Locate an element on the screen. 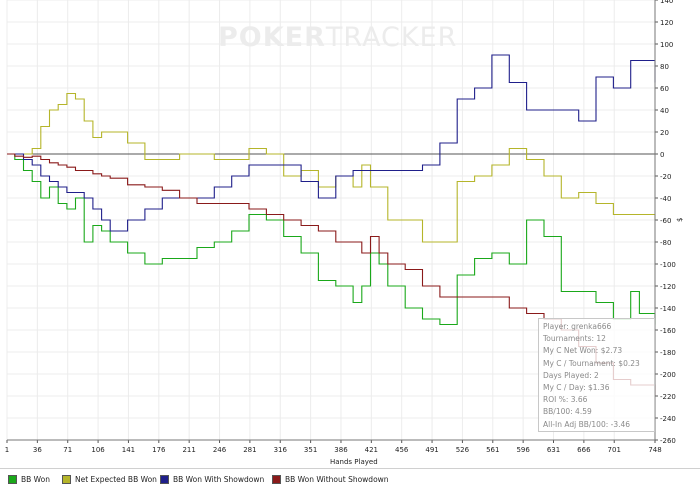 The width and height of the screenshot is (700, 496). tooltip-line: My C Net Won: $2.73 is located at coordinates (583, 351).